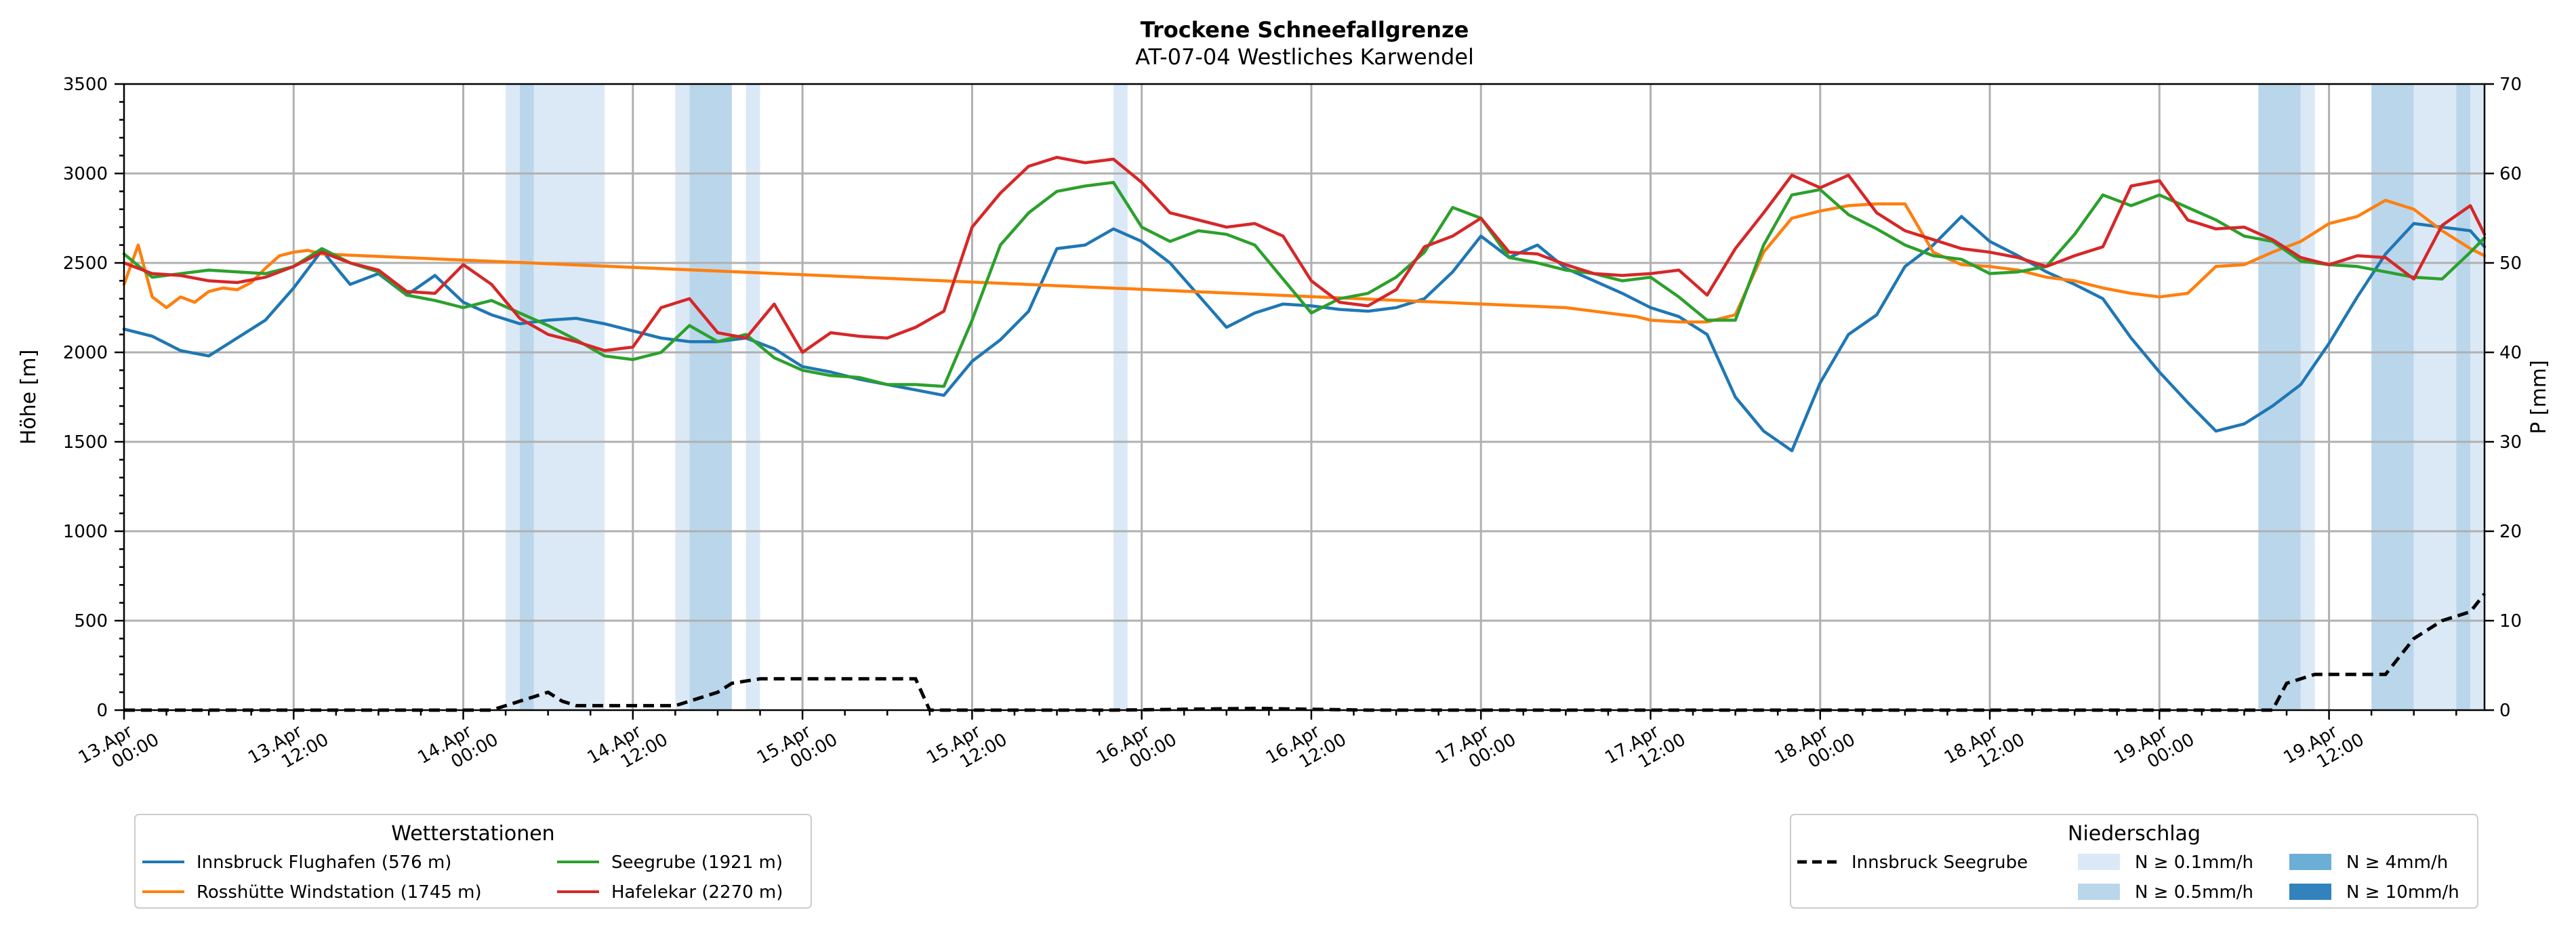  I want to click on y2-tick-label-1: 10, so click(2510, 621).